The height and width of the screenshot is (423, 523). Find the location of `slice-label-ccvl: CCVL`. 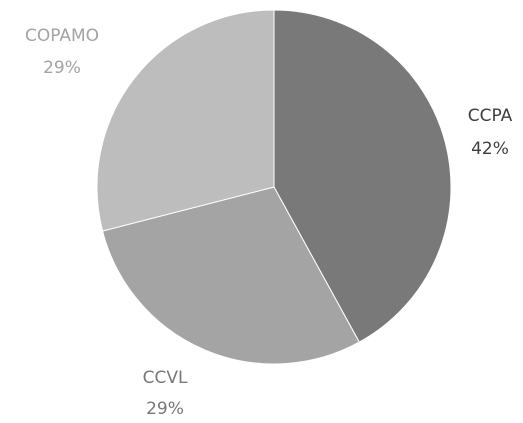

slice-label-ccvl: CCVL is located at coordinates (165, 378).